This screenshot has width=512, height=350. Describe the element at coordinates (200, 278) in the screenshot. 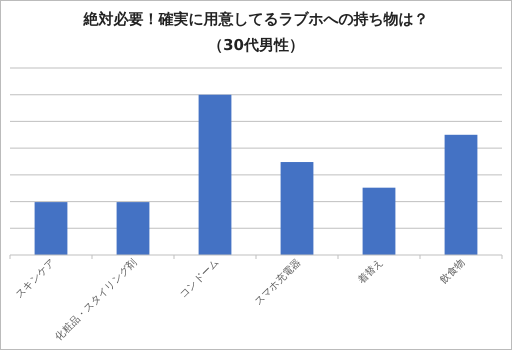

I see `x-tick-label: コンドーム` at that location.